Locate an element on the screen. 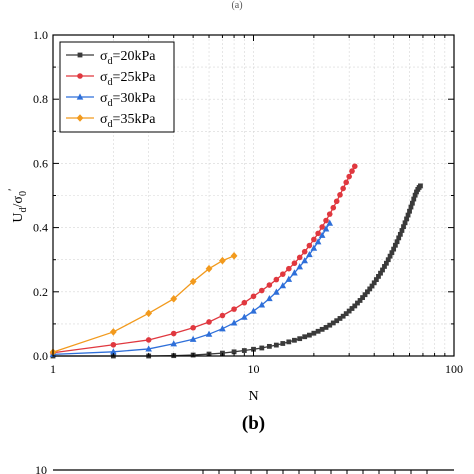 This screenshot has width=474, height=474. y-tick-label: 0.2 is located at coordinates (40, 292).